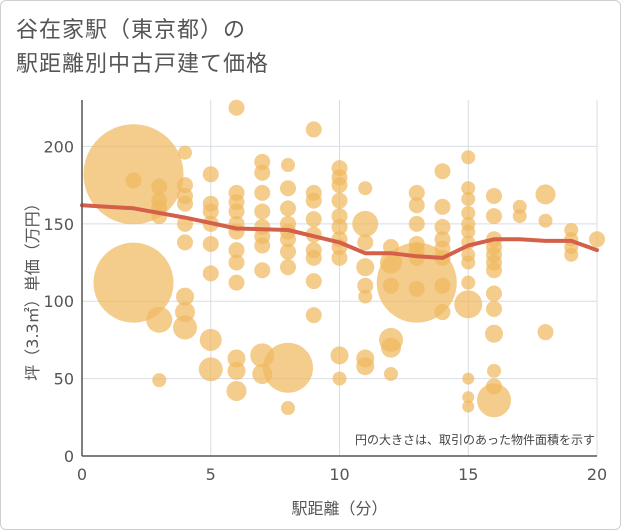 The height and width of the screenshot is (530, 621). I want to click on chart-title-line-1: 谷在家駅（東京都）の, so click(131, 30).